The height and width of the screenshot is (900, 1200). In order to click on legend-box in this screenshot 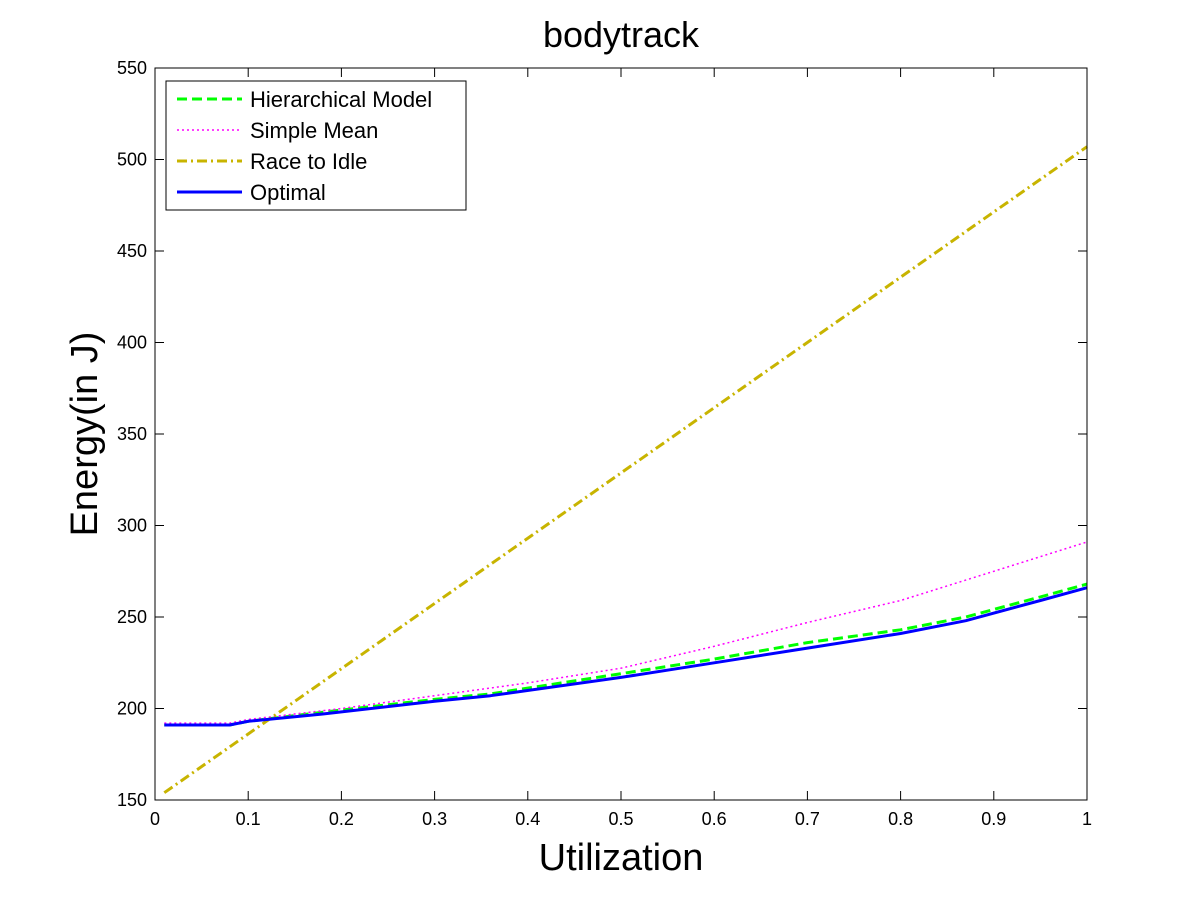, I will do `click(316, 145)`.